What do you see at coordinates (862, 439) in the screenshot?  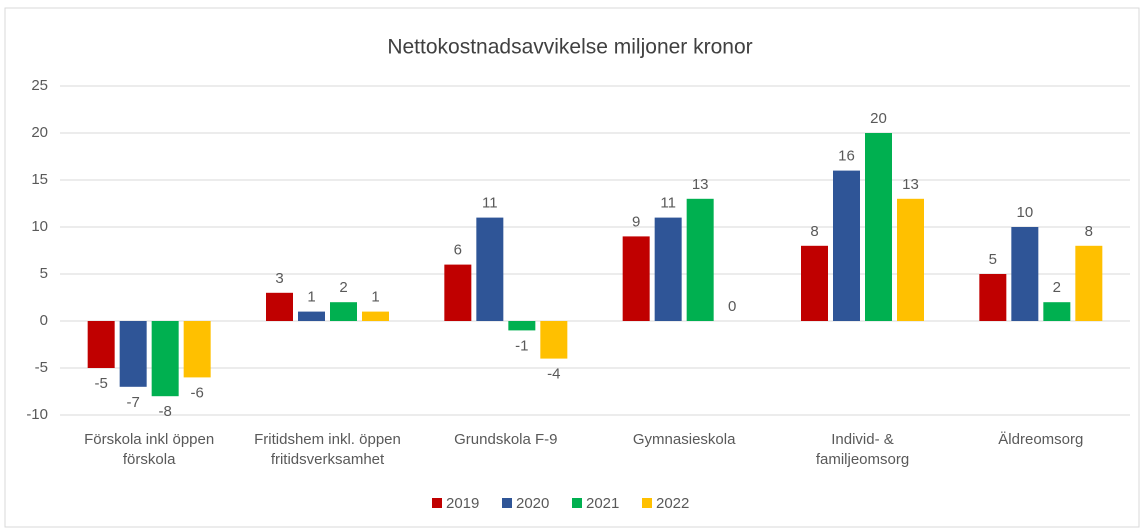 I see `x-tick-label: Individ- &` at bounding box center [862, 439].